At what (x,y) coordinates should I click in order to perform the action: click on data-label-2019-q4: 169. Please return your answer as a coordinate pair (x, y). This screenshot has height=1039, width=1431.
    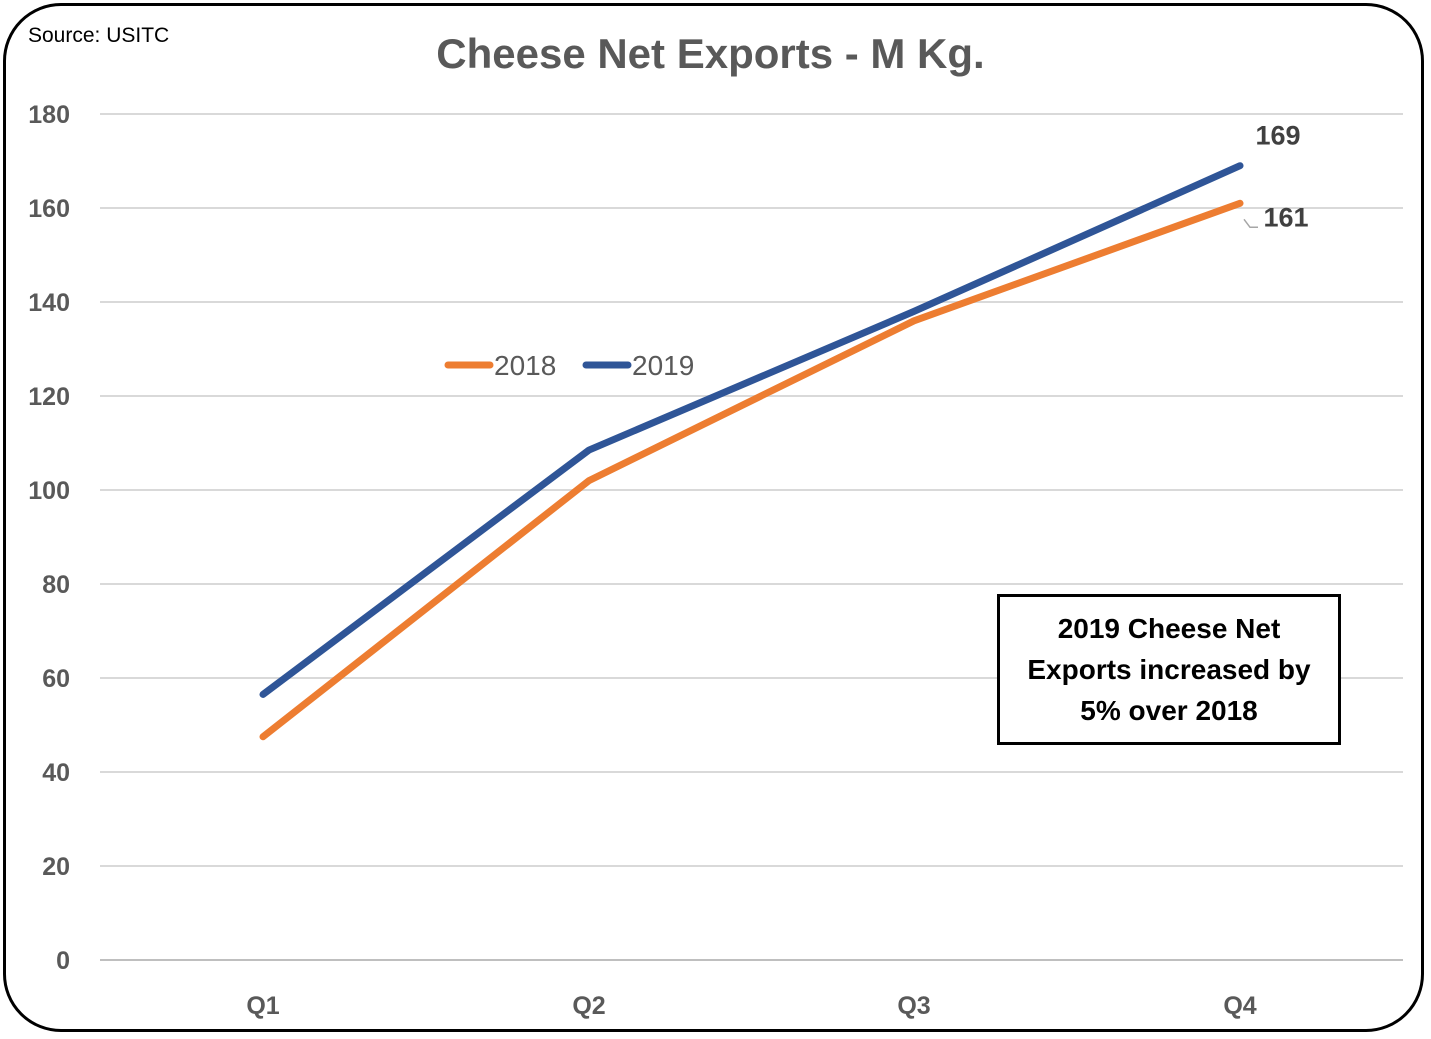
    Looking at the image, I should click on (1277, 136).